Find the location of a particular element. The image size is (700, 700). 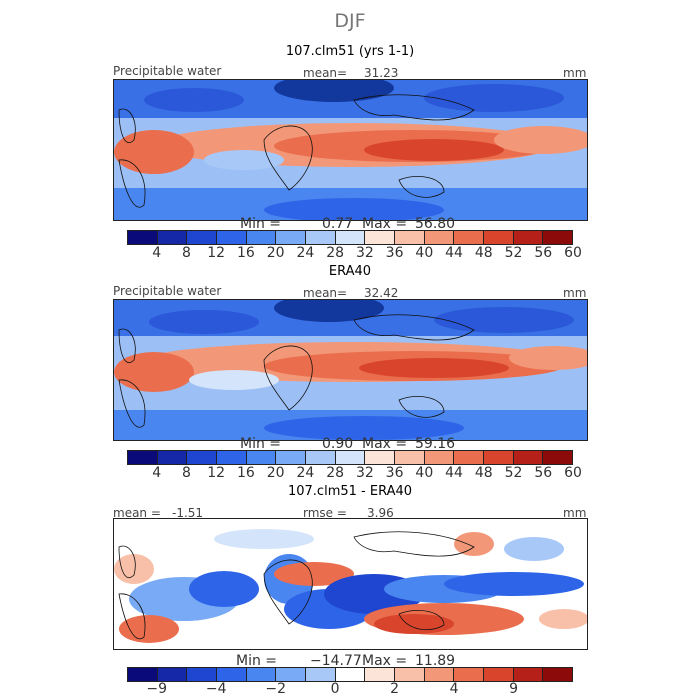

panel-3-map is located at coordinates (350, 584).